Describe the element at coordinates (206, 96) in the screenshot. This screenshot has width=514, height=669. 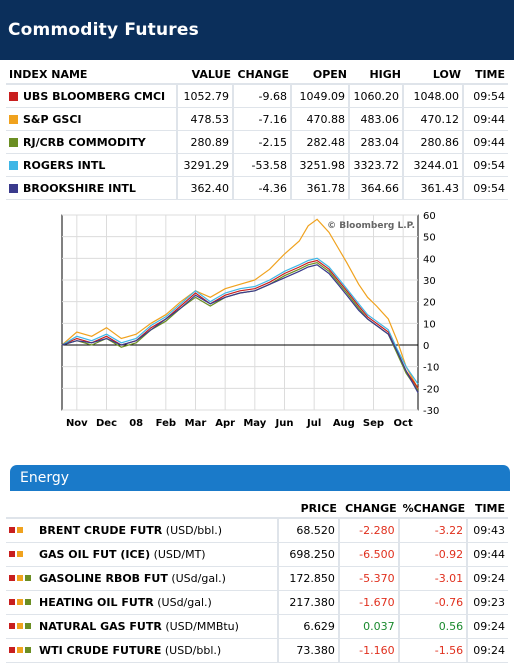
I see `index-value: 1052.79` at that location.